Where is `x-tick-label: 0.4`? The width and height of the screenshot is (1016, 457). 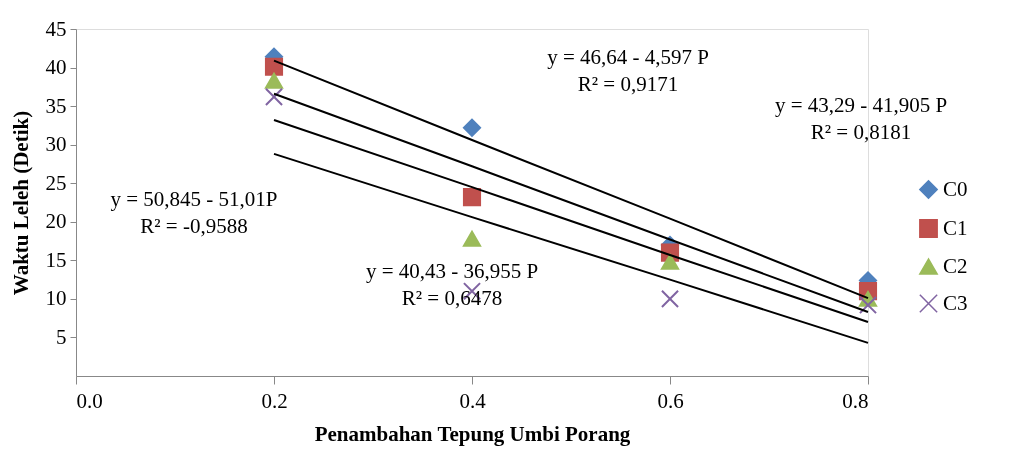 x-tick-label: 0.4 is located at coordinates (473, 400).